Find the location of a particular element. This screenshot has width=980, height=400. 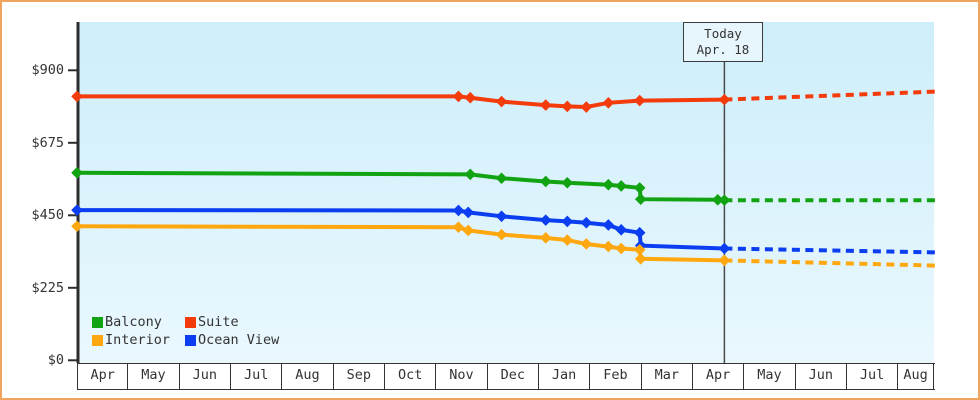

month-cell-nov-7: Nov is located at coordinates (462, 376).